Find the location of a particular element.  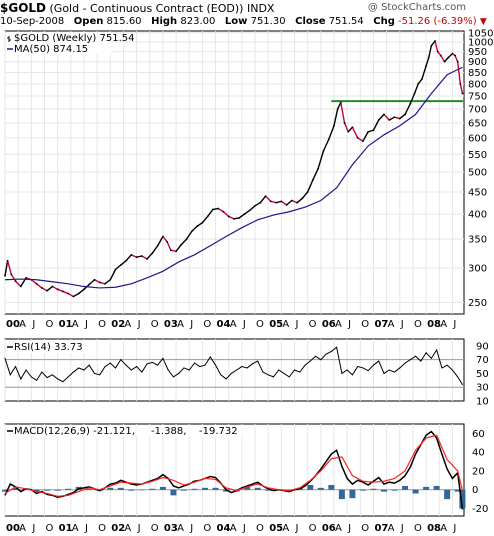

date-top-axis-label: 06 is located at coordinates (329, 324).